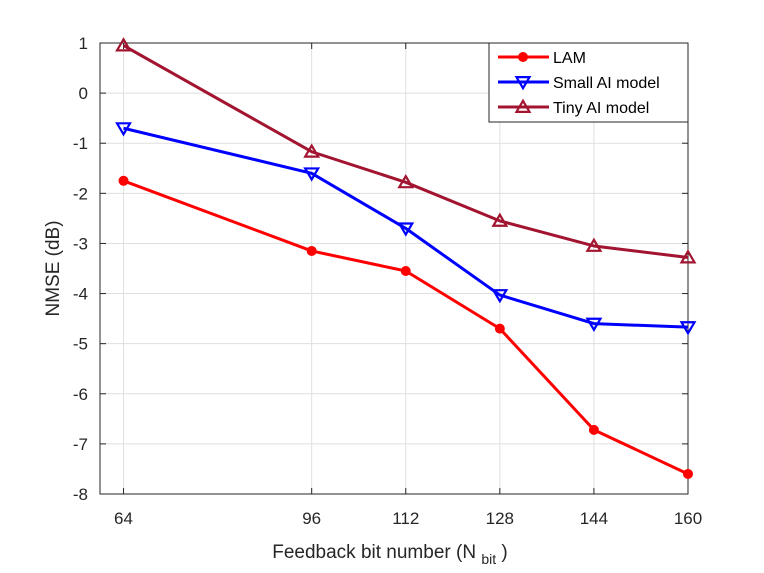  Describe the element at coordinates (80, 344) in the screenshot. I see `y-tick-label: -5` at that location.